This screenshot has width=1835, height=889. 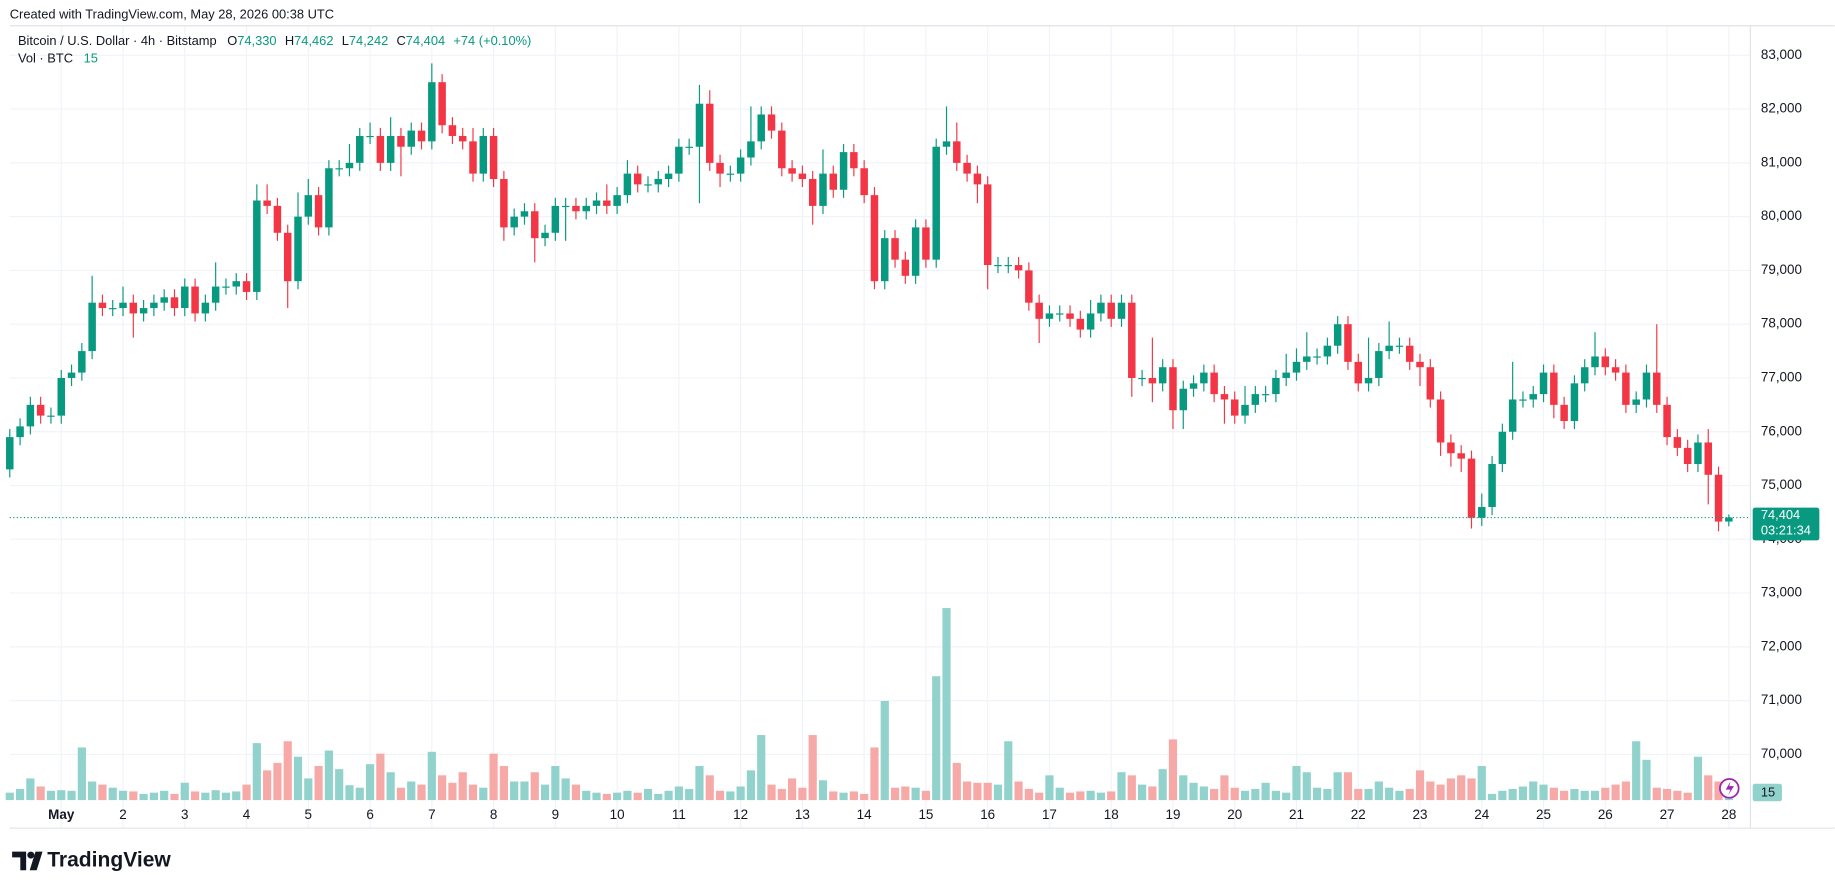 I want to click on open-value: 74,330, so click(x=256, y=41).